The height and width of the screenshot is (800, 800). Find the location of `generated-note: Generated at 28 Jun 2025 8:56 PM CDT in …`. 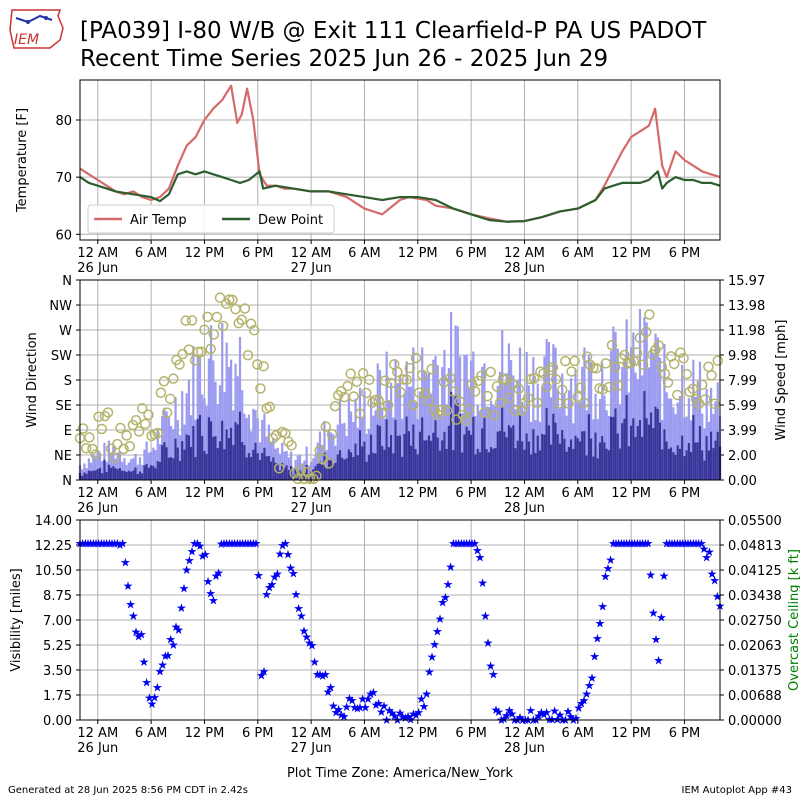

generated-note: Generated at 28 Jun 2025 8:56 PM CDT in … is located at coordinates (128, 790).